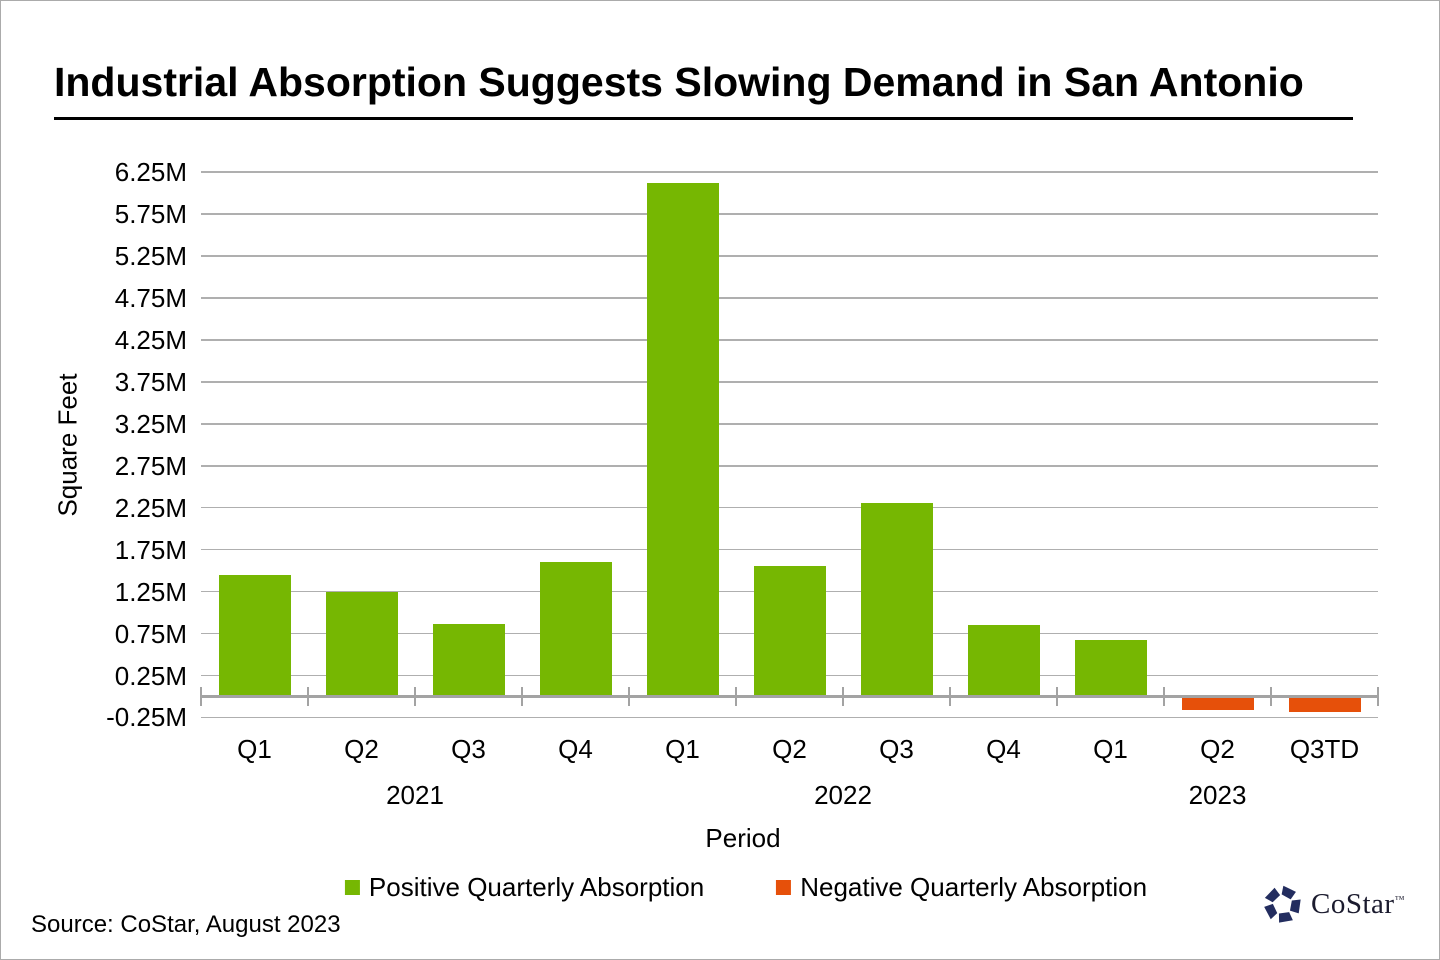 The image size is (1440, 960). Describe the element at coordinates (789, 172) in the screenshot. I see `gridline-6.25M` at that location.